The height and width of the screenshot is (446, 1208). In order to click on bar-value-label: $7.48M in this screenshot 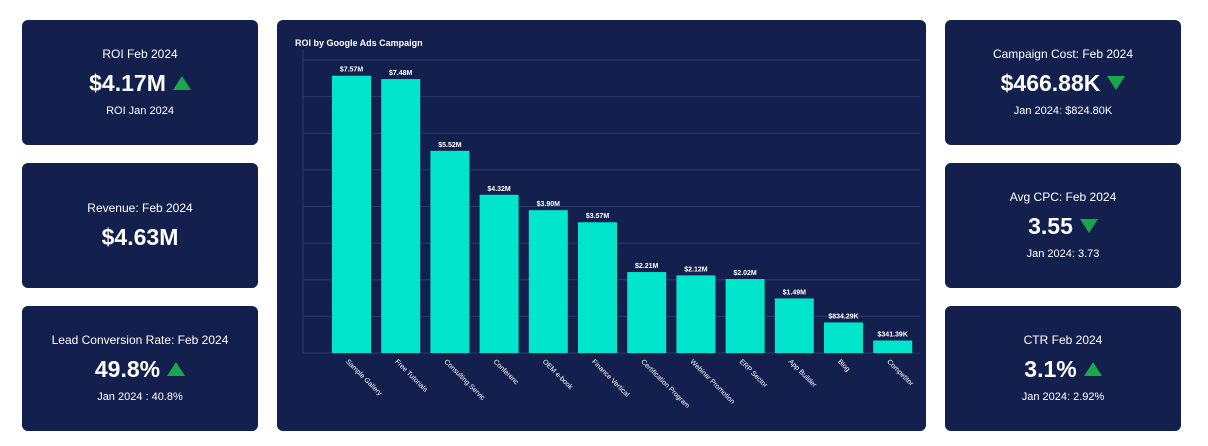, I will do `click(401, 73)`.